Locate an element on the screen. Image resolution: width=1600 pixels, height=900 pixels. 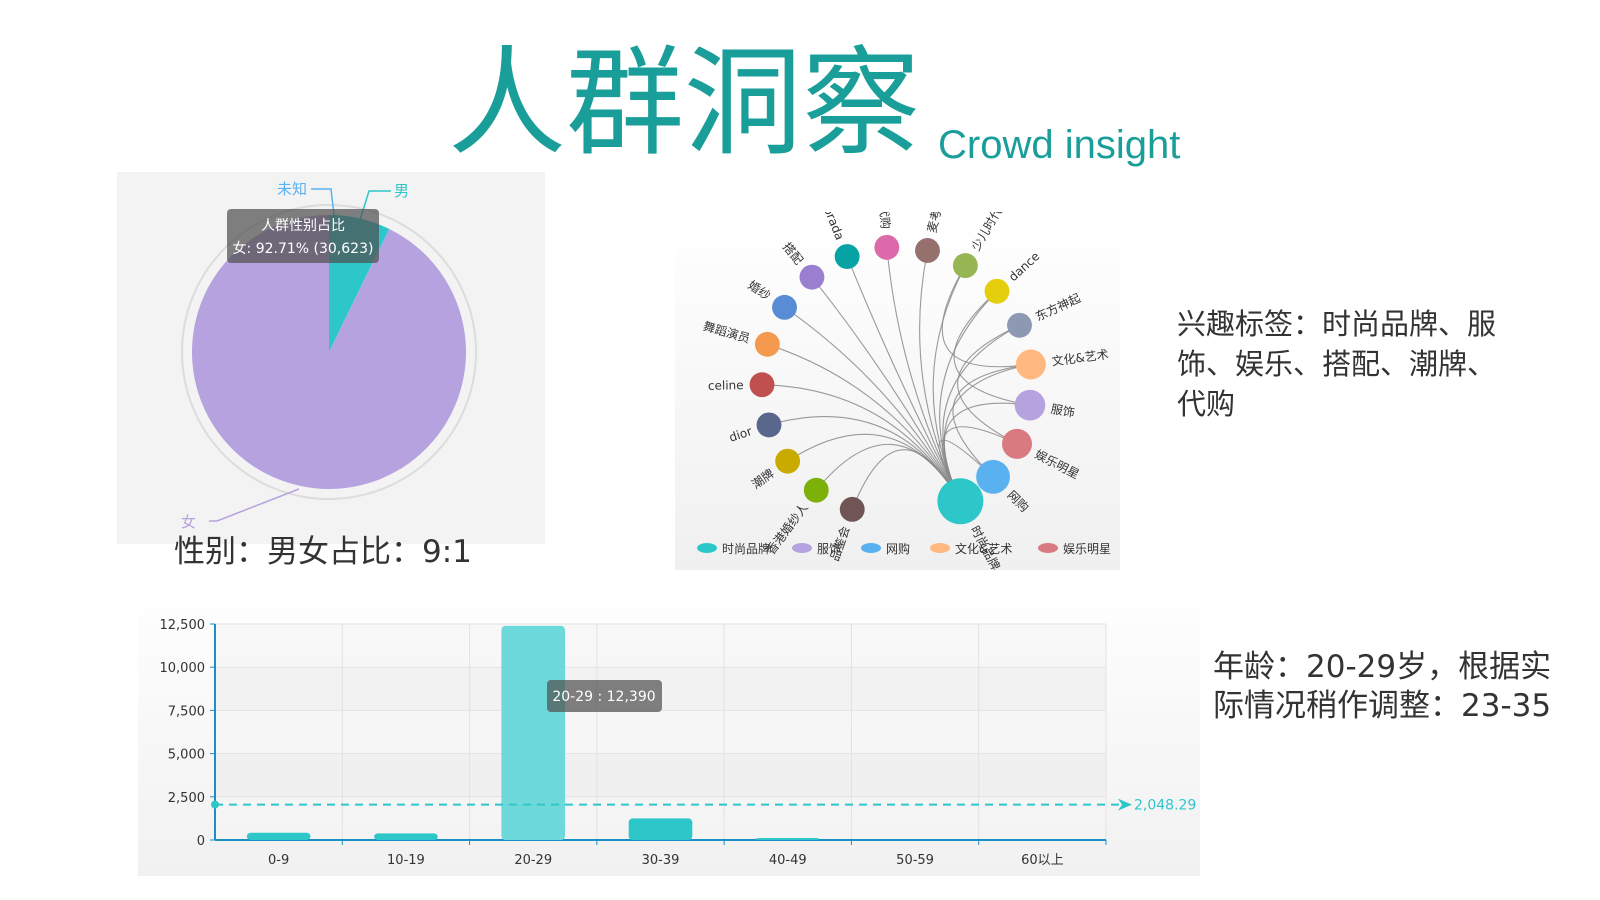
pie-tooltip-bg is located at coordinates (303, 236).